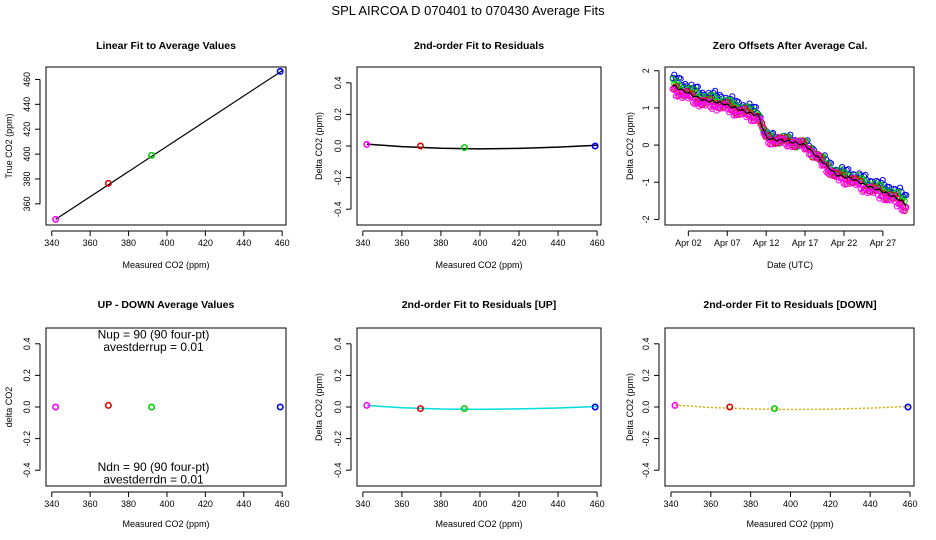 The width and height of the screenshot is (936, 540). What do you see at coordinates (790, 265) in the screenshot?
I see `x-axis-label-offsets: Date (UTC)` at bounding box center [790, 265].